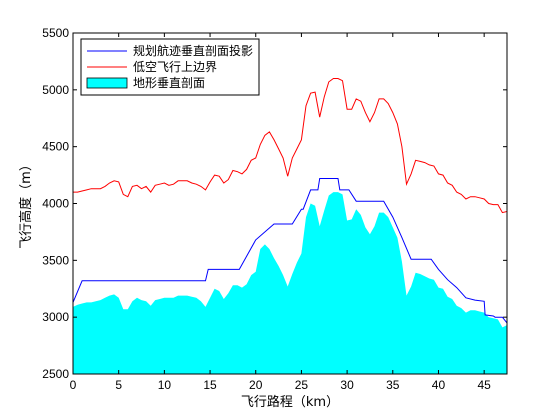  Describe the element at coordinates (118, 385) in the screenshot. I see `x-tick-label: 5` at that location.